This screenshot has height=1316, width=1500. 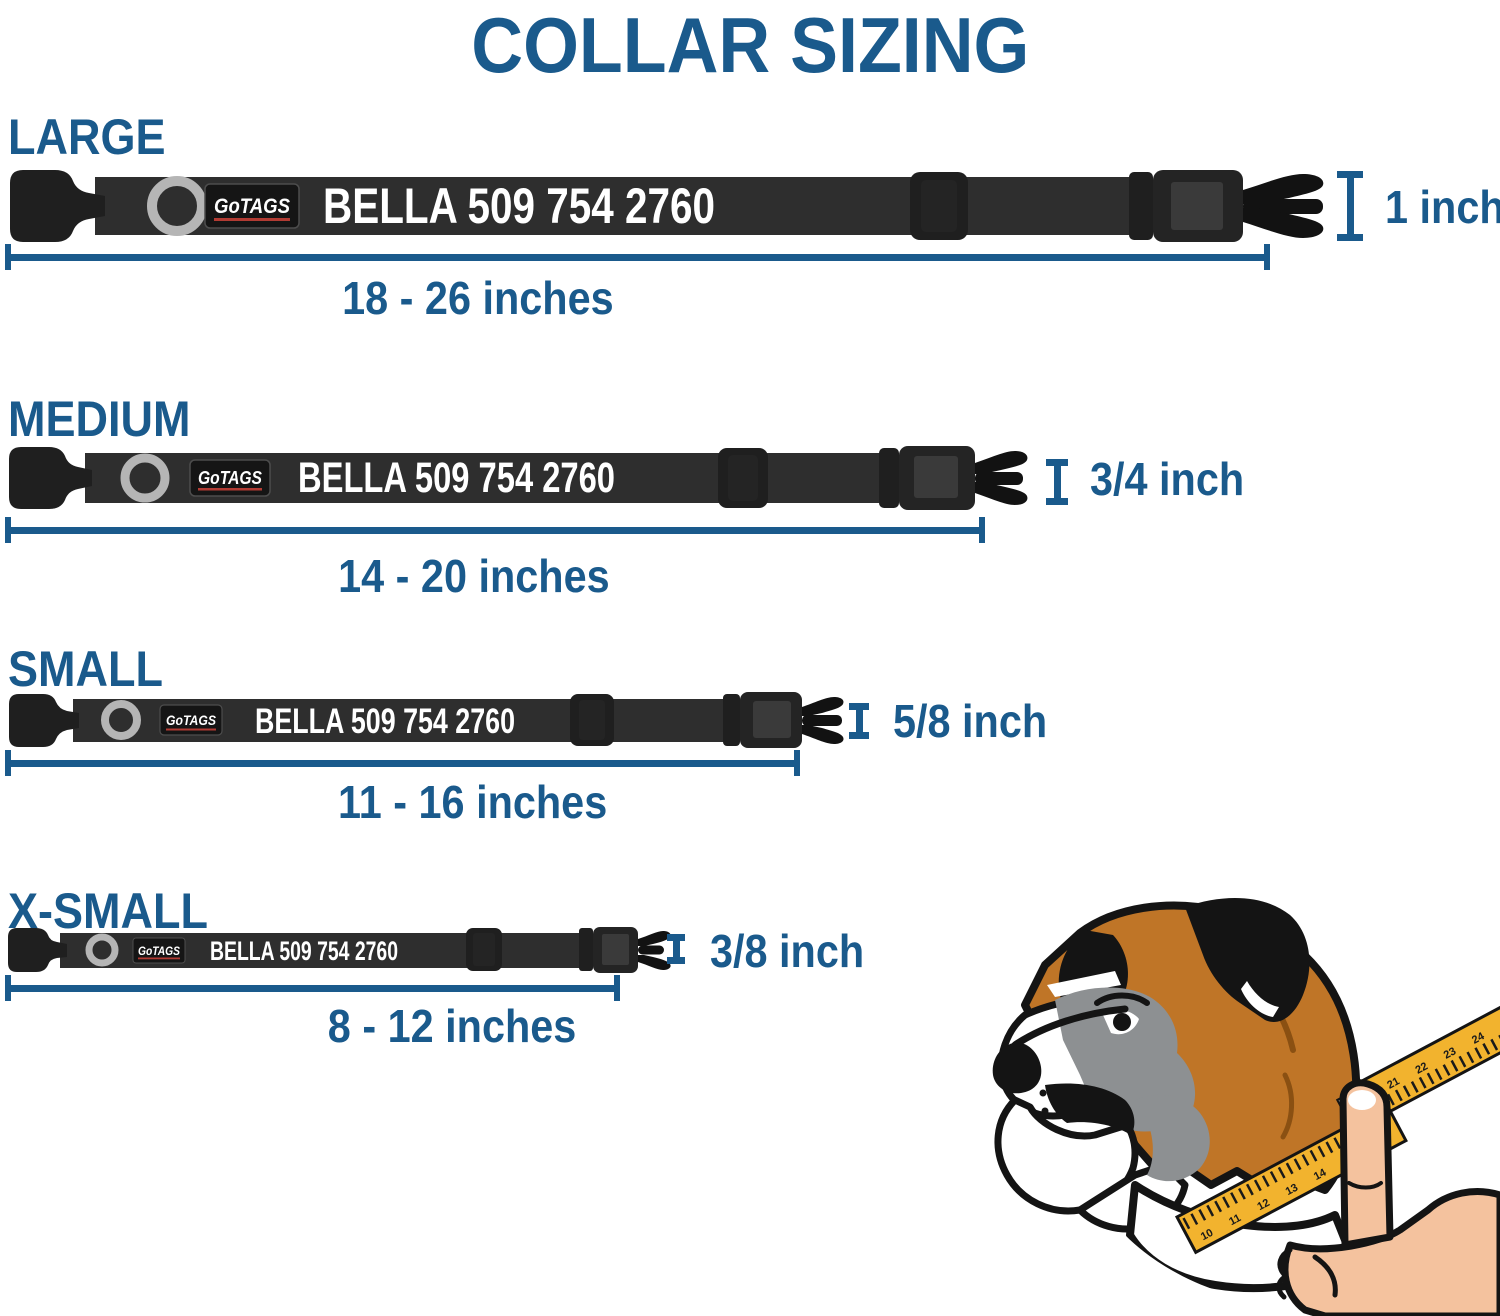 I want to click on knuckle-line, so click(x=1284, y=1273).